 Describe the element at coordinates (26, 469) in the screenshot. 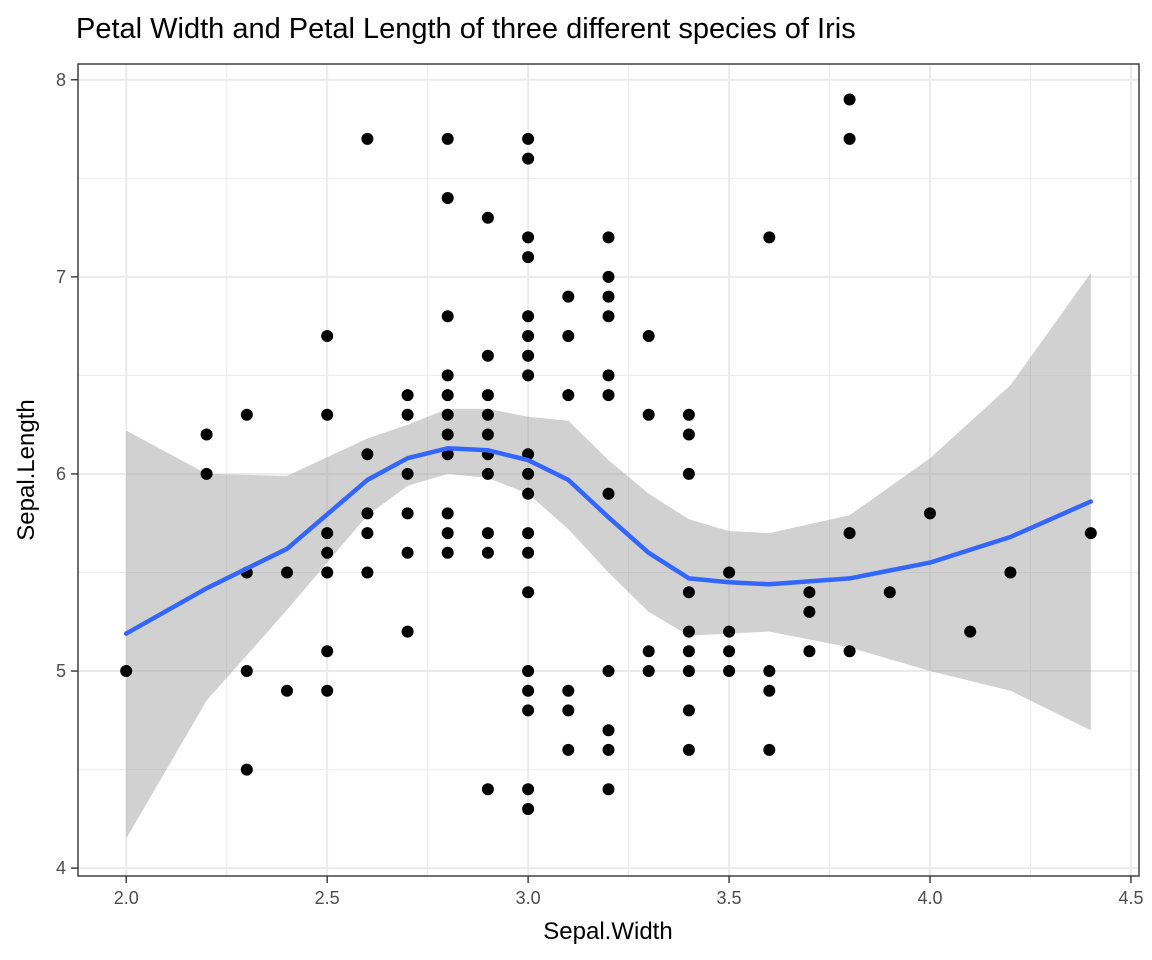

I see `y-axis-title: Sepal.Length` at that location.